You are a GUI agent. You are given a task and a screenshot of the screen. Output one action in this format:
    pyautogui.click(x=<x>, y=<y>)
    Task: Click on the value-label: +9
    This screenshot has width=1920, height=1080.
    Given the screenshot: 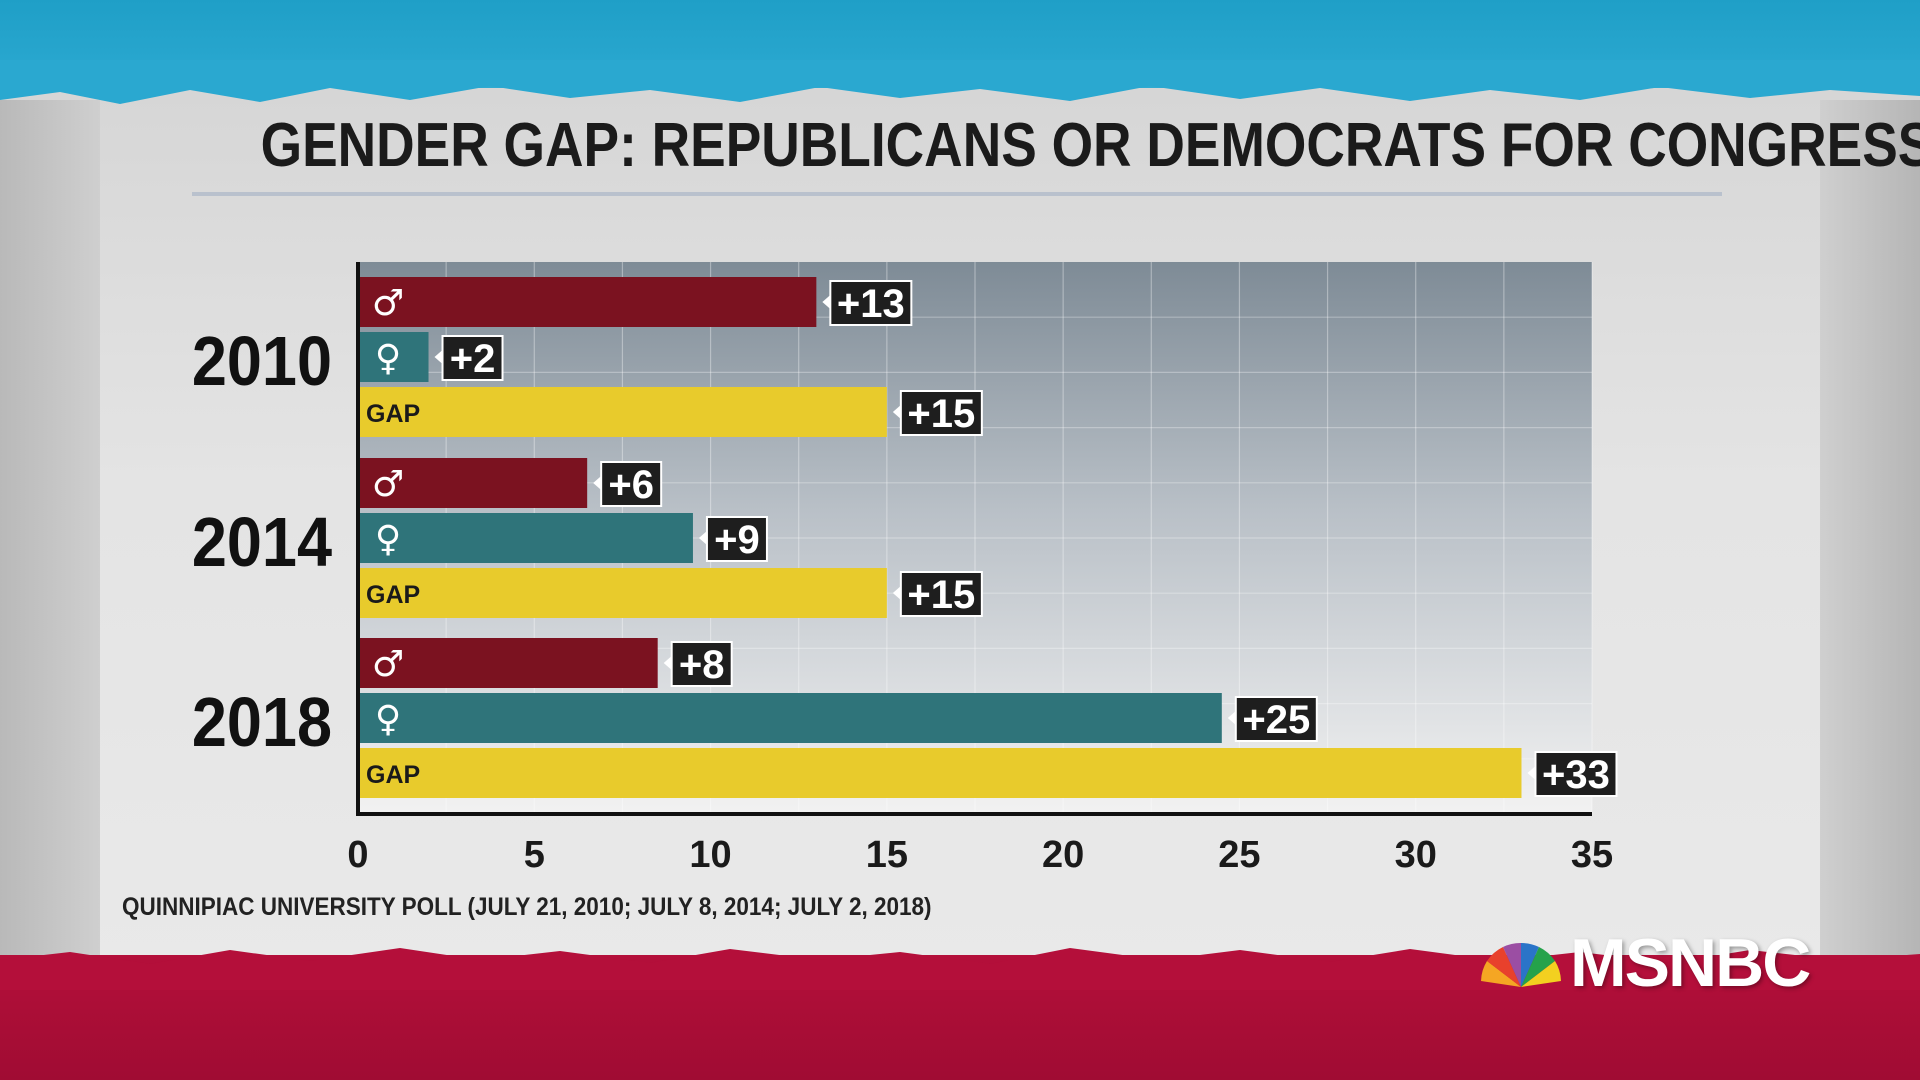 What is the action you would take?
    pyautogui.click(x=737, y=540)
    